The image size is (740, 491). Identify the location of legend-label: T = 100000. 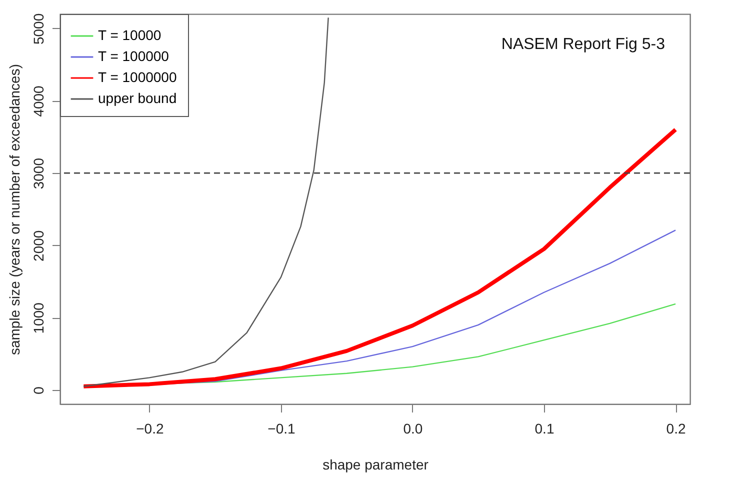
(134, 56).